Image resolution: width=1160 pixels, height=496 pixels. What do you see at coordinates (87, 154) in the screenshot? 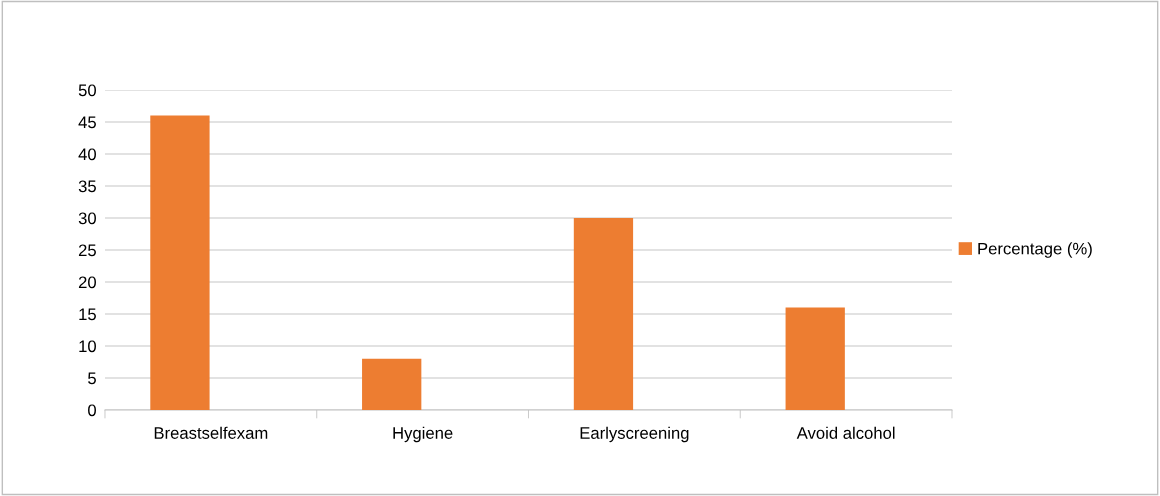
I see `y-tick-label: 40` at bounding box center [87, 154].